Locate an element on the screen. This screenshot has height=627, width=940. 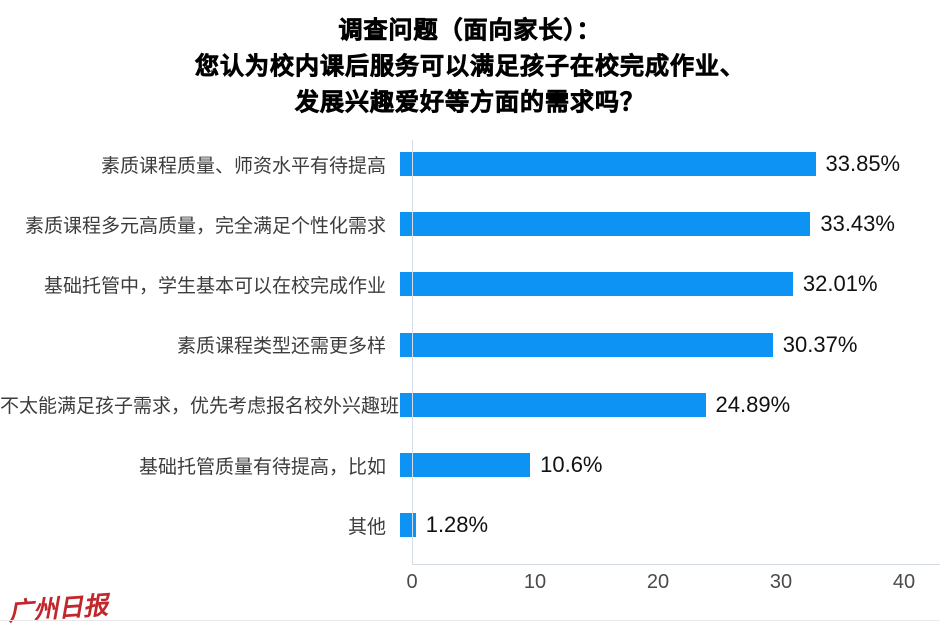
bar-track: 33.85% is located at coordinates (650, 164).